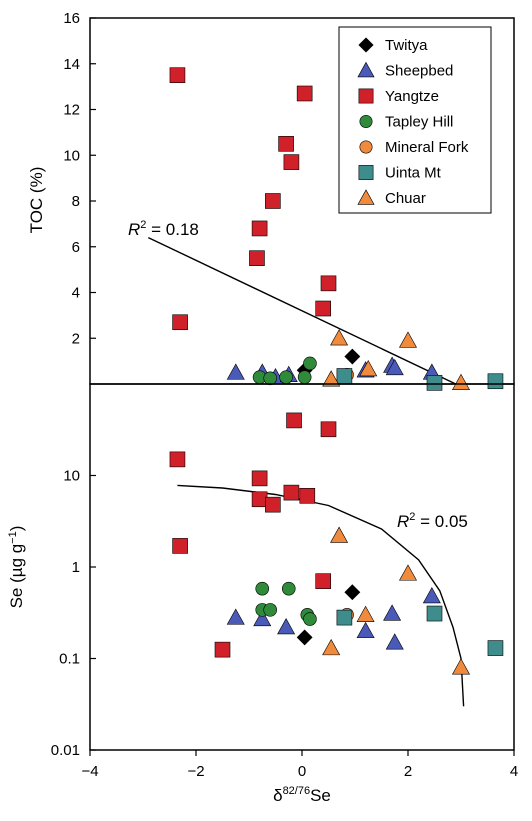 The image size is (532, 821). What do you see at coordinates (76, 293) in the screenshot?
I see `toc-y-tick-label: 4` at bounding box center [76, 293].